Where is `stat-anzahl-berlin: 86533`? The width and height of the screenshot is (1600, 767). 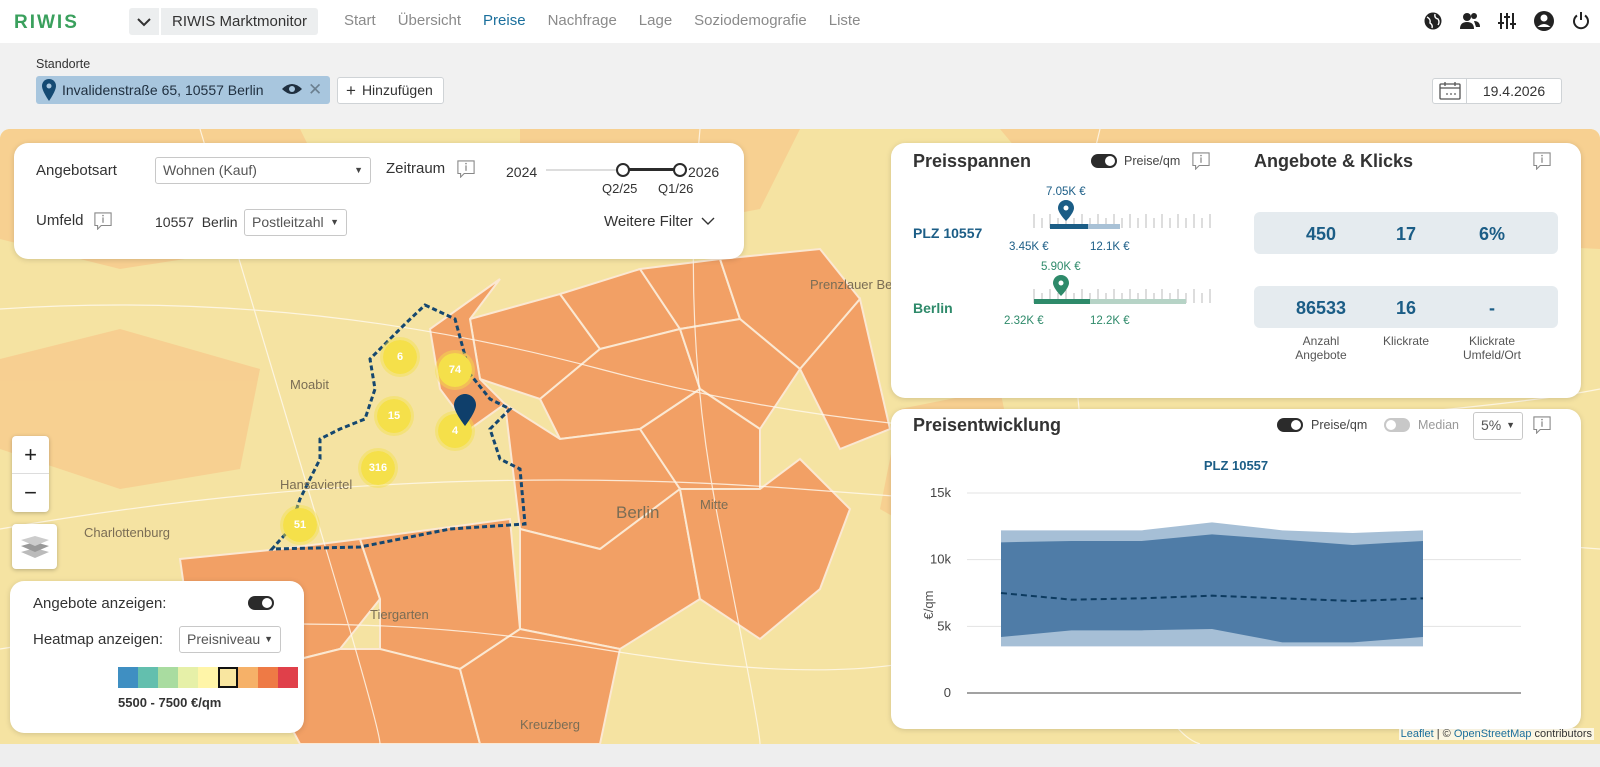 stat-anzahl-berlin: 86533 is located at coordinates (1321, 308).